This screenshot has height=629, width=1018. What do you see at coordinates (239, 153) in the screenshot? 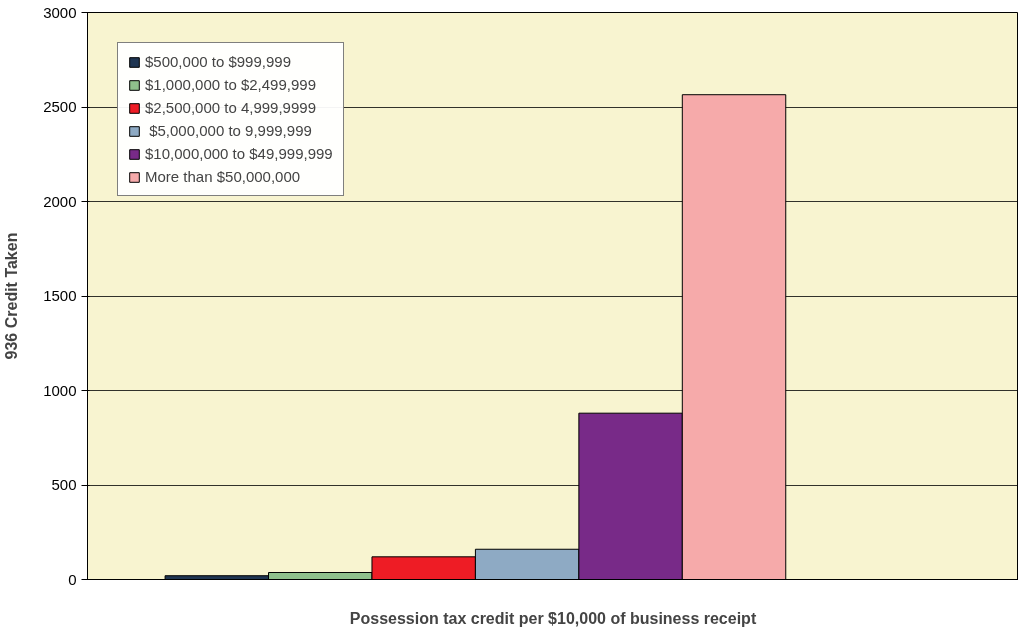
I see `legend-label: $10,000,000 to $49,999,999` at bounding box center [239, 153].